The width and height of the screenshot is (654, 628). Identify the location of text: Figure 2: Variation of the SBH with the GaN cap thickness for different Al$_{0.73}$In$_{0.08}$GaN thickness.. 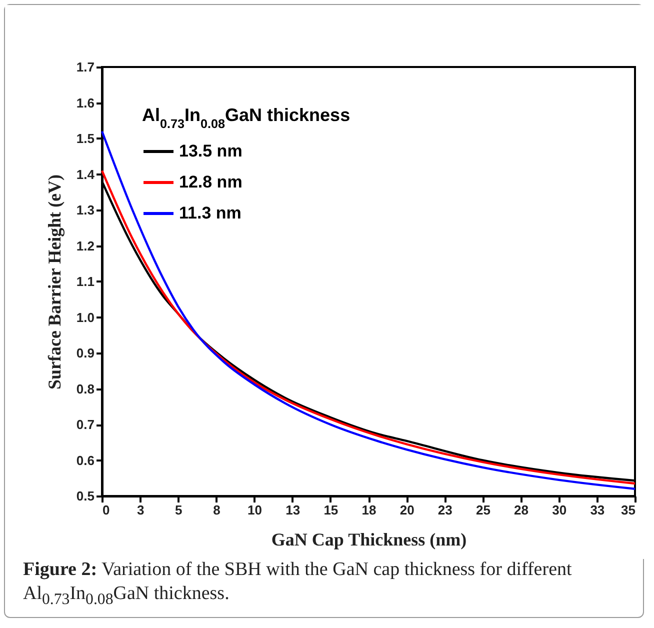
(297, 583).